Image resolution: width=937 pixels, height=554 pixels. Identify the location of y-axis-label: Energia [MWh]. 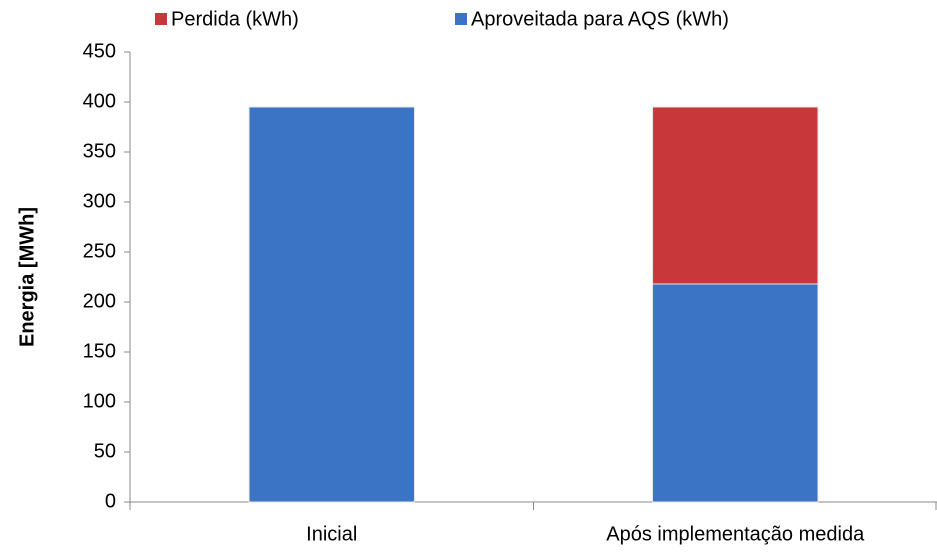
(27, 277).